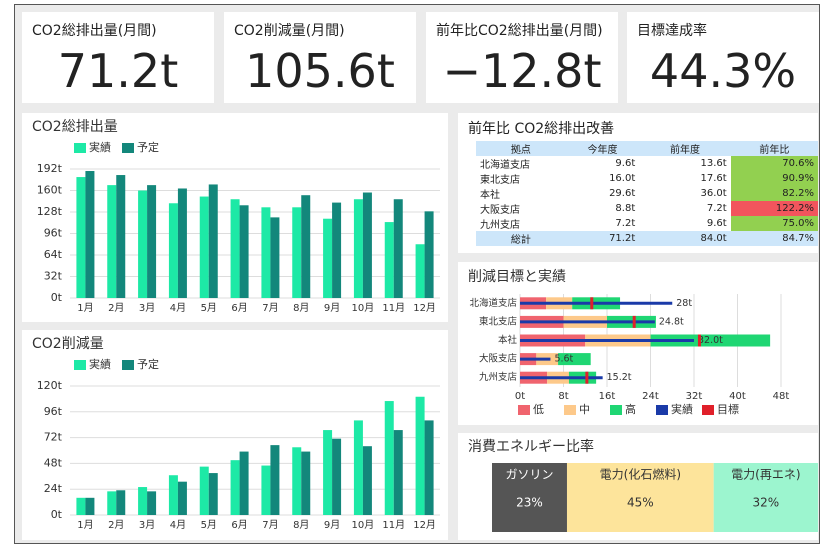  I want to click on category-label: 東北支店, so click(498, 321).